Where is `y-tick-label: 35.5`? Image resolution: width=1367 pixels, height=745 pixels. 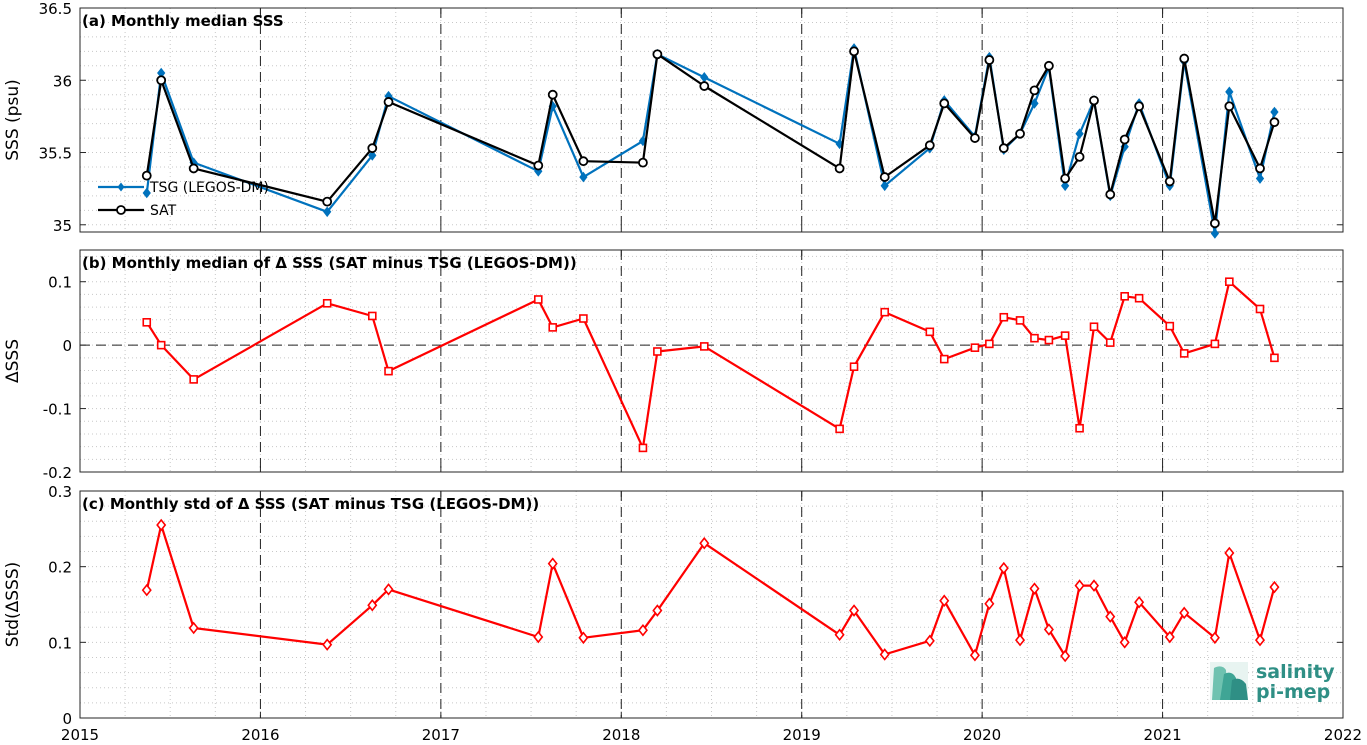 y-tick-label: 35.5 is located at coordinates (55, 154).